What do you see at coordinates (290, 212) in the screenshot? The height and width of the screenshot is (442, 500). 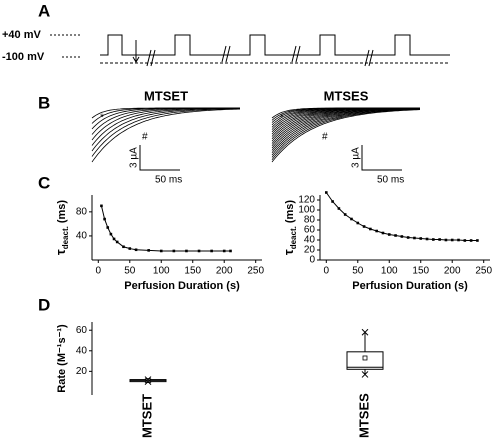 I see `y-label-part: (ms)` at bounding box center [290, 212].